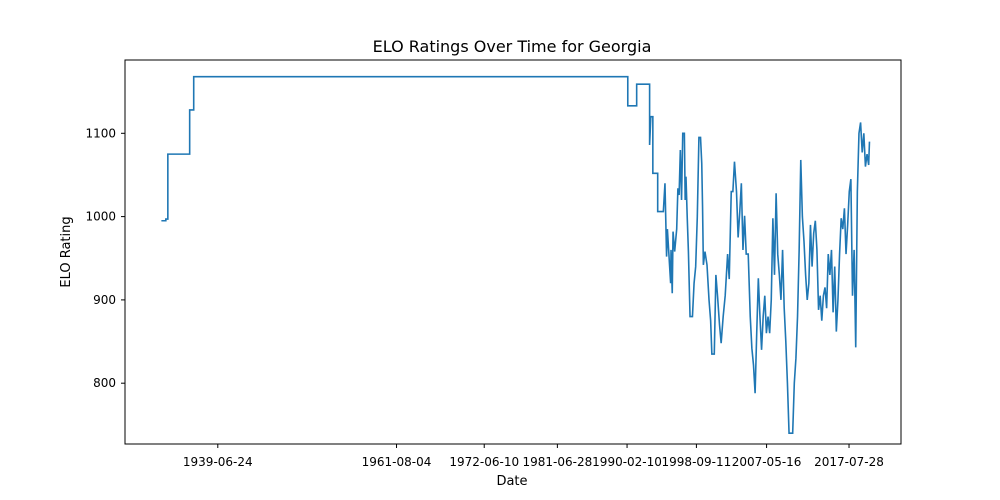 This screenshot has width=1000, height=500. Describe the element at coordinates (849, 462) in the screenshot. I see `x-tick-label: 2017-07-28` at that location.